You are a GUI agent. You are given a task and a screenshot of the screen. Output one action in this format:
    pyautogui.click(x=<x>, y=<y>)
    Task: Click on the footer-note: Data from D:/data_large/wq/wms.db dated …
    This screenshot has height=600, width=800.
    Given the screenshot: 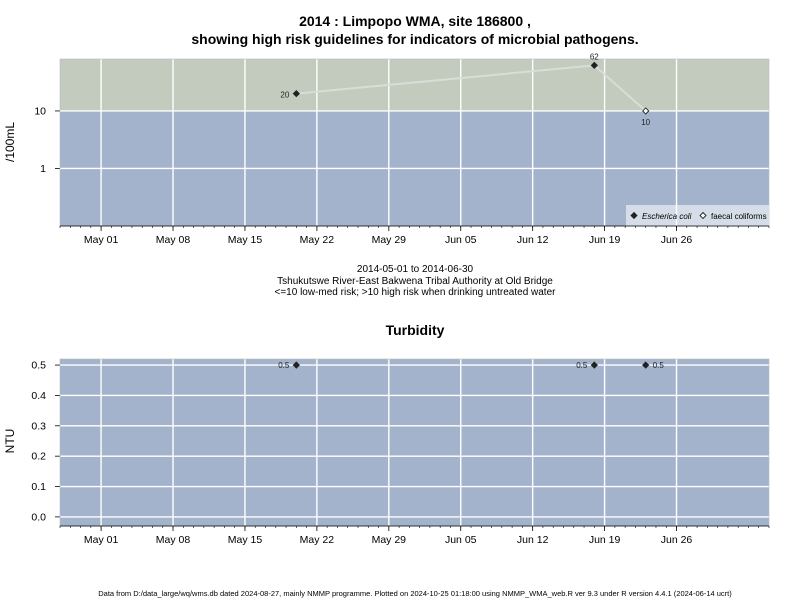 What is the action you would take?
    pyautogui.click(x=415, y=593)
    